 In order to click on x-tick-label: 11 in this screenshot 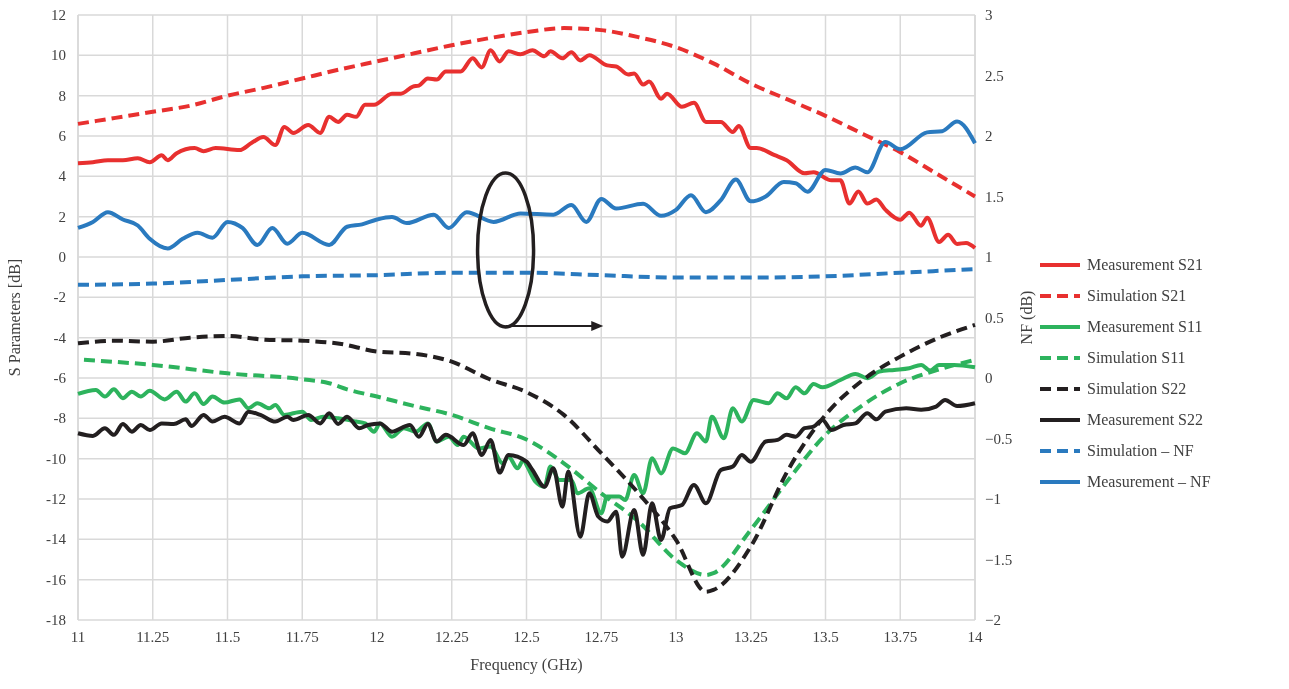, I will do `click(78, 637)`.